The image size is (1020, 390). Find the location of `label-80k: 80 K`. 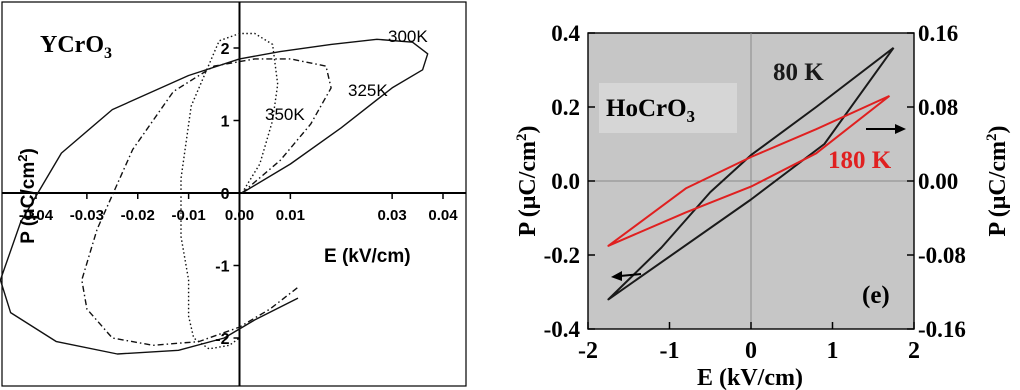

label-80k: 80 K is located at coordinates (798, 72).